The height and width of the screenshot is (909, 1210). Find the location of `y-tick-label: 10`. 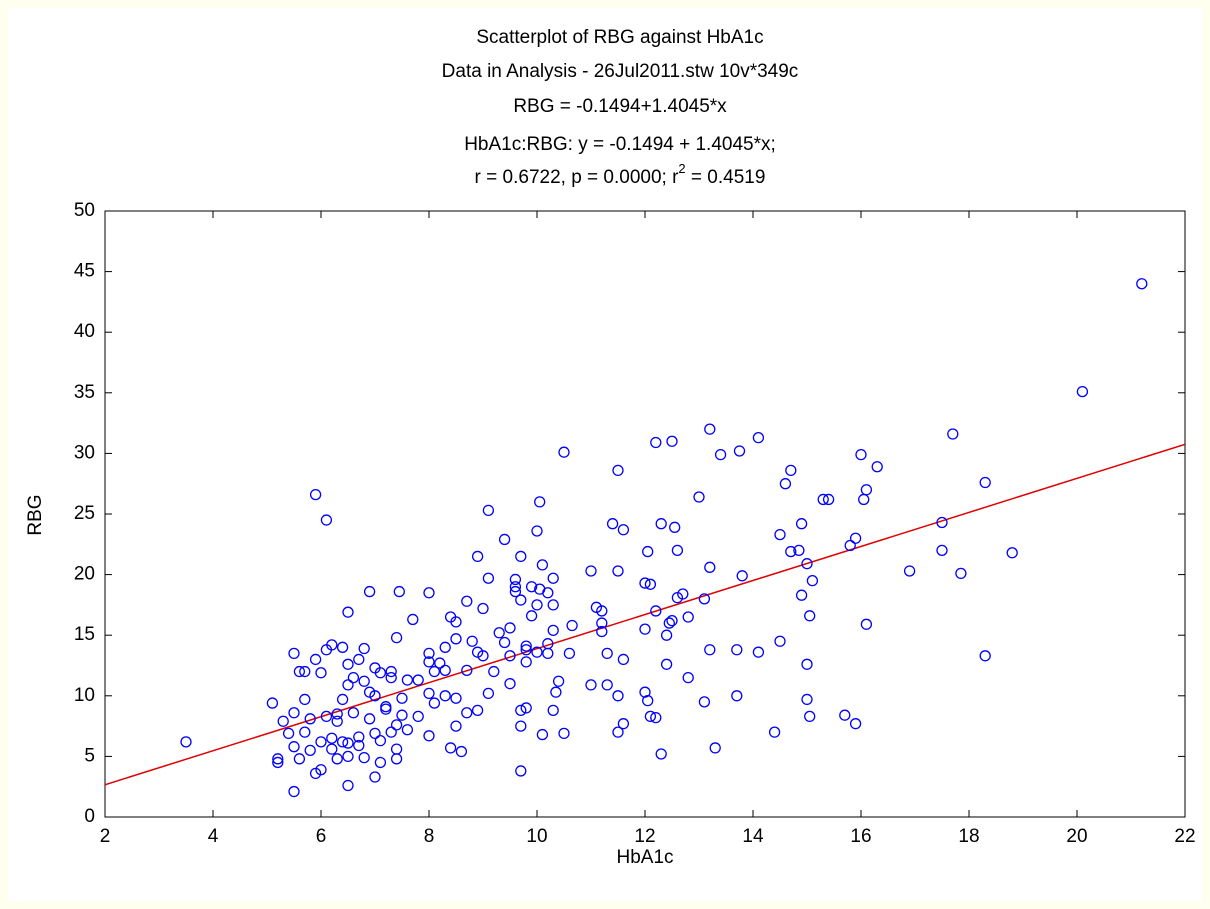

y-tick-label: 10 is located at coordinates (84, 695).